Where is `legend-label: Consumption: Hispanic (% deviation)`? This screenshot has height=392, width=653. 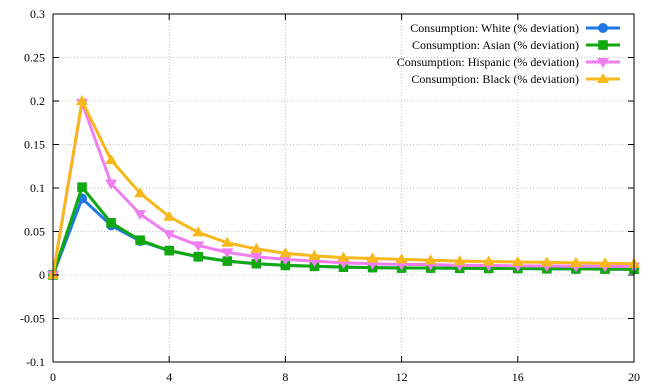 legend-label: Consumption: Hispanic (% deviation) is located at coordinates (488, 62).